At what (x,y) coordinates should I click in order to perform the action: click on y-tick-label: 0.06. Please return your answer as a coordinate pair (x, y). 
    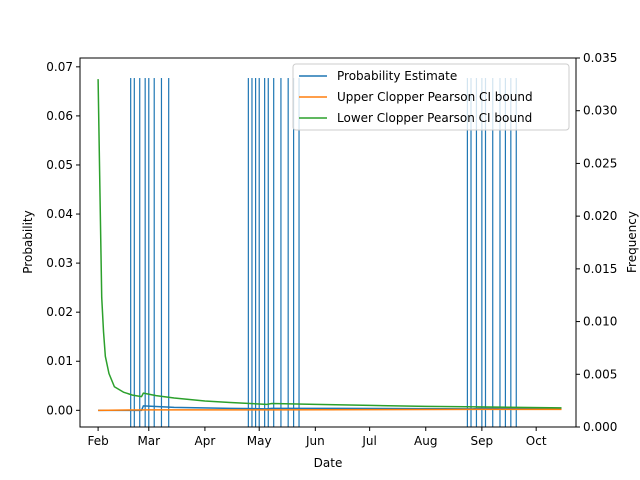
    Looking at the image, I should click on (59, 116).